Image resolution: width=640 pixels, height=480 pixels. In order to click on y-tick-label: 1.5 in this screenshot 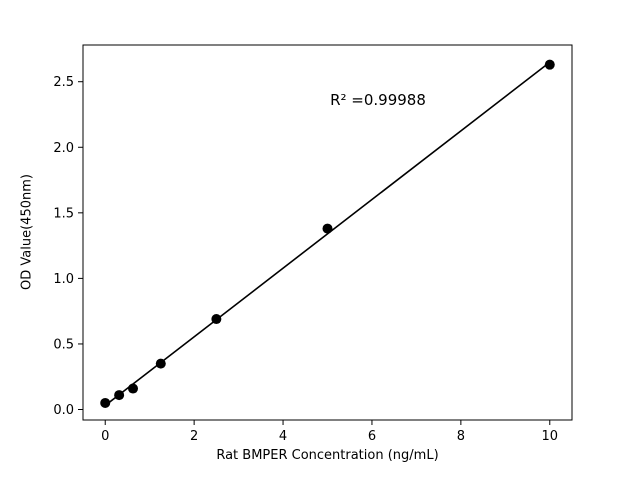, I will do `click(63, 213)`.